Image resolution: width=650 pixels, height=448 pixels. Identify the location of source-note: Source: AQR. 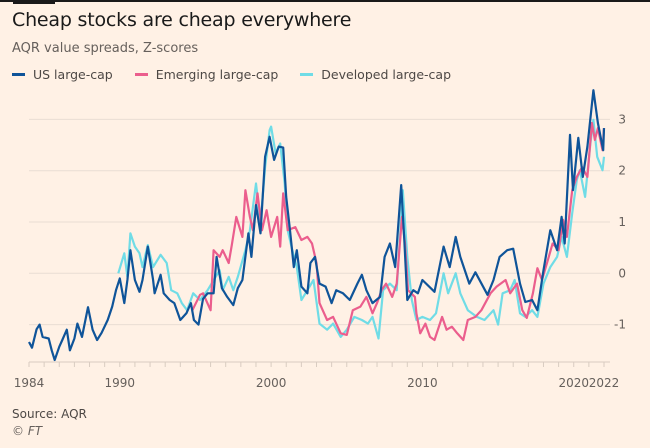
(49, 414).